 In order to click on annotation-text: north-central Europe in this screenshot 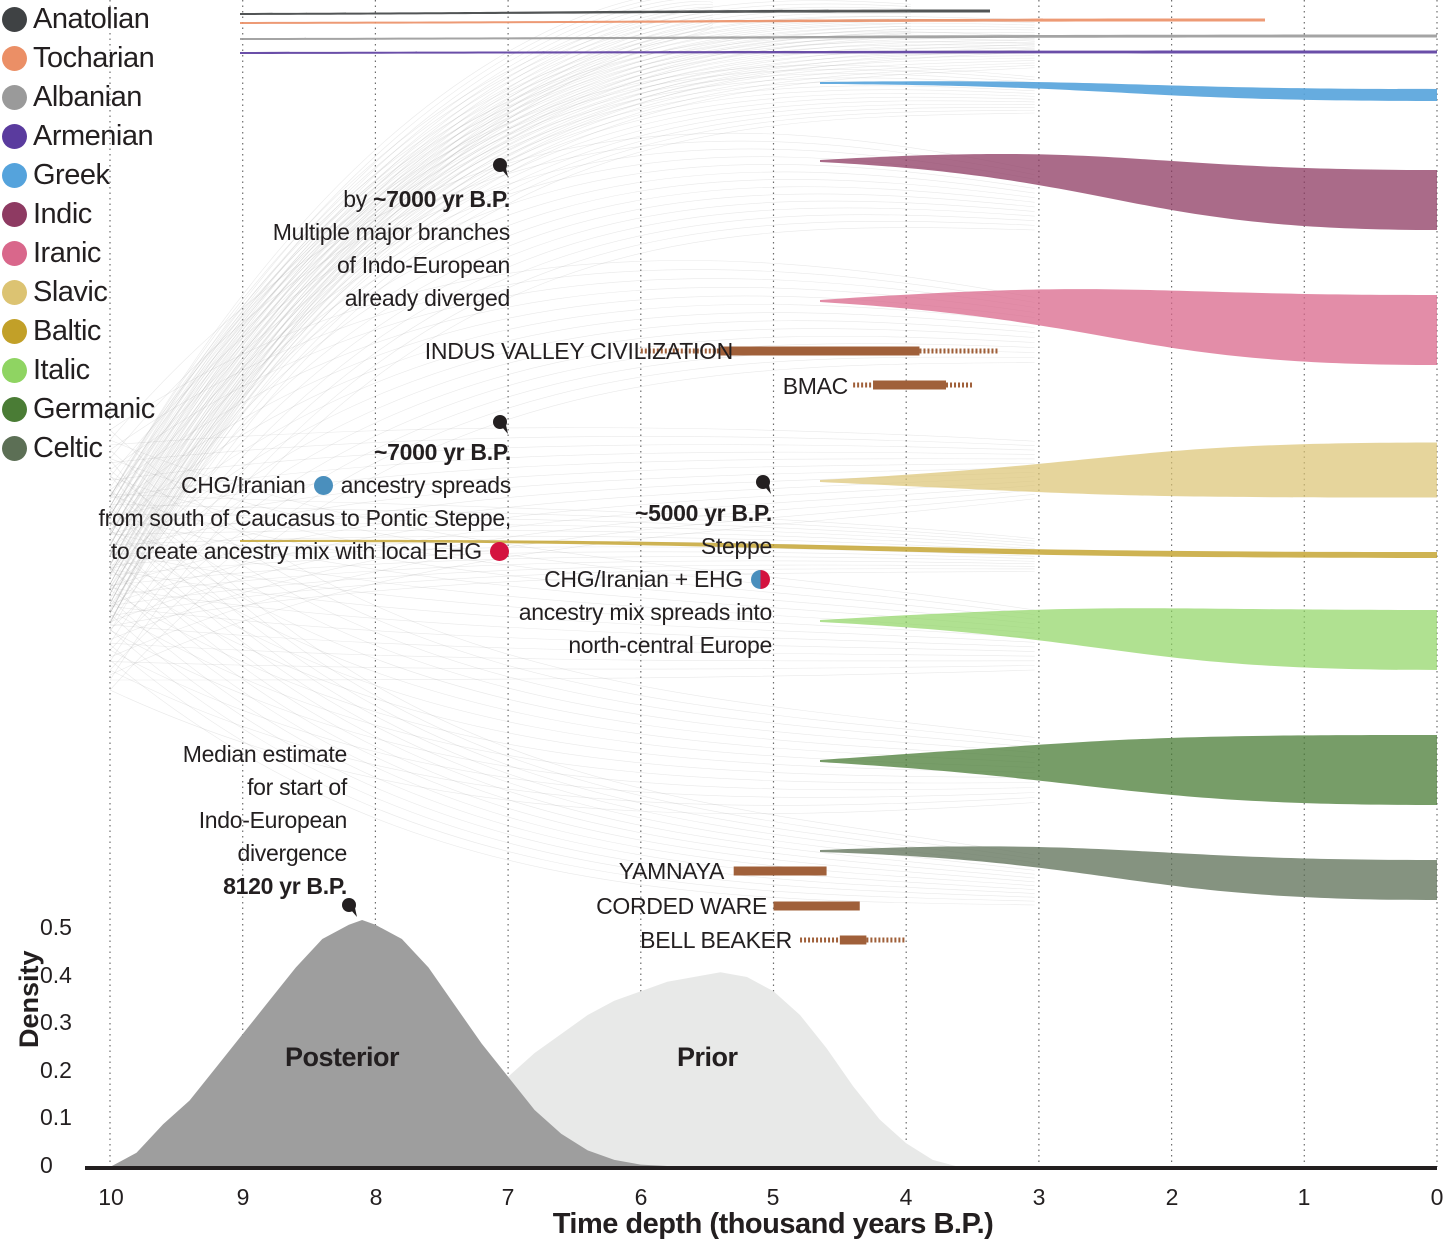, I will do `click(670, 645)`.